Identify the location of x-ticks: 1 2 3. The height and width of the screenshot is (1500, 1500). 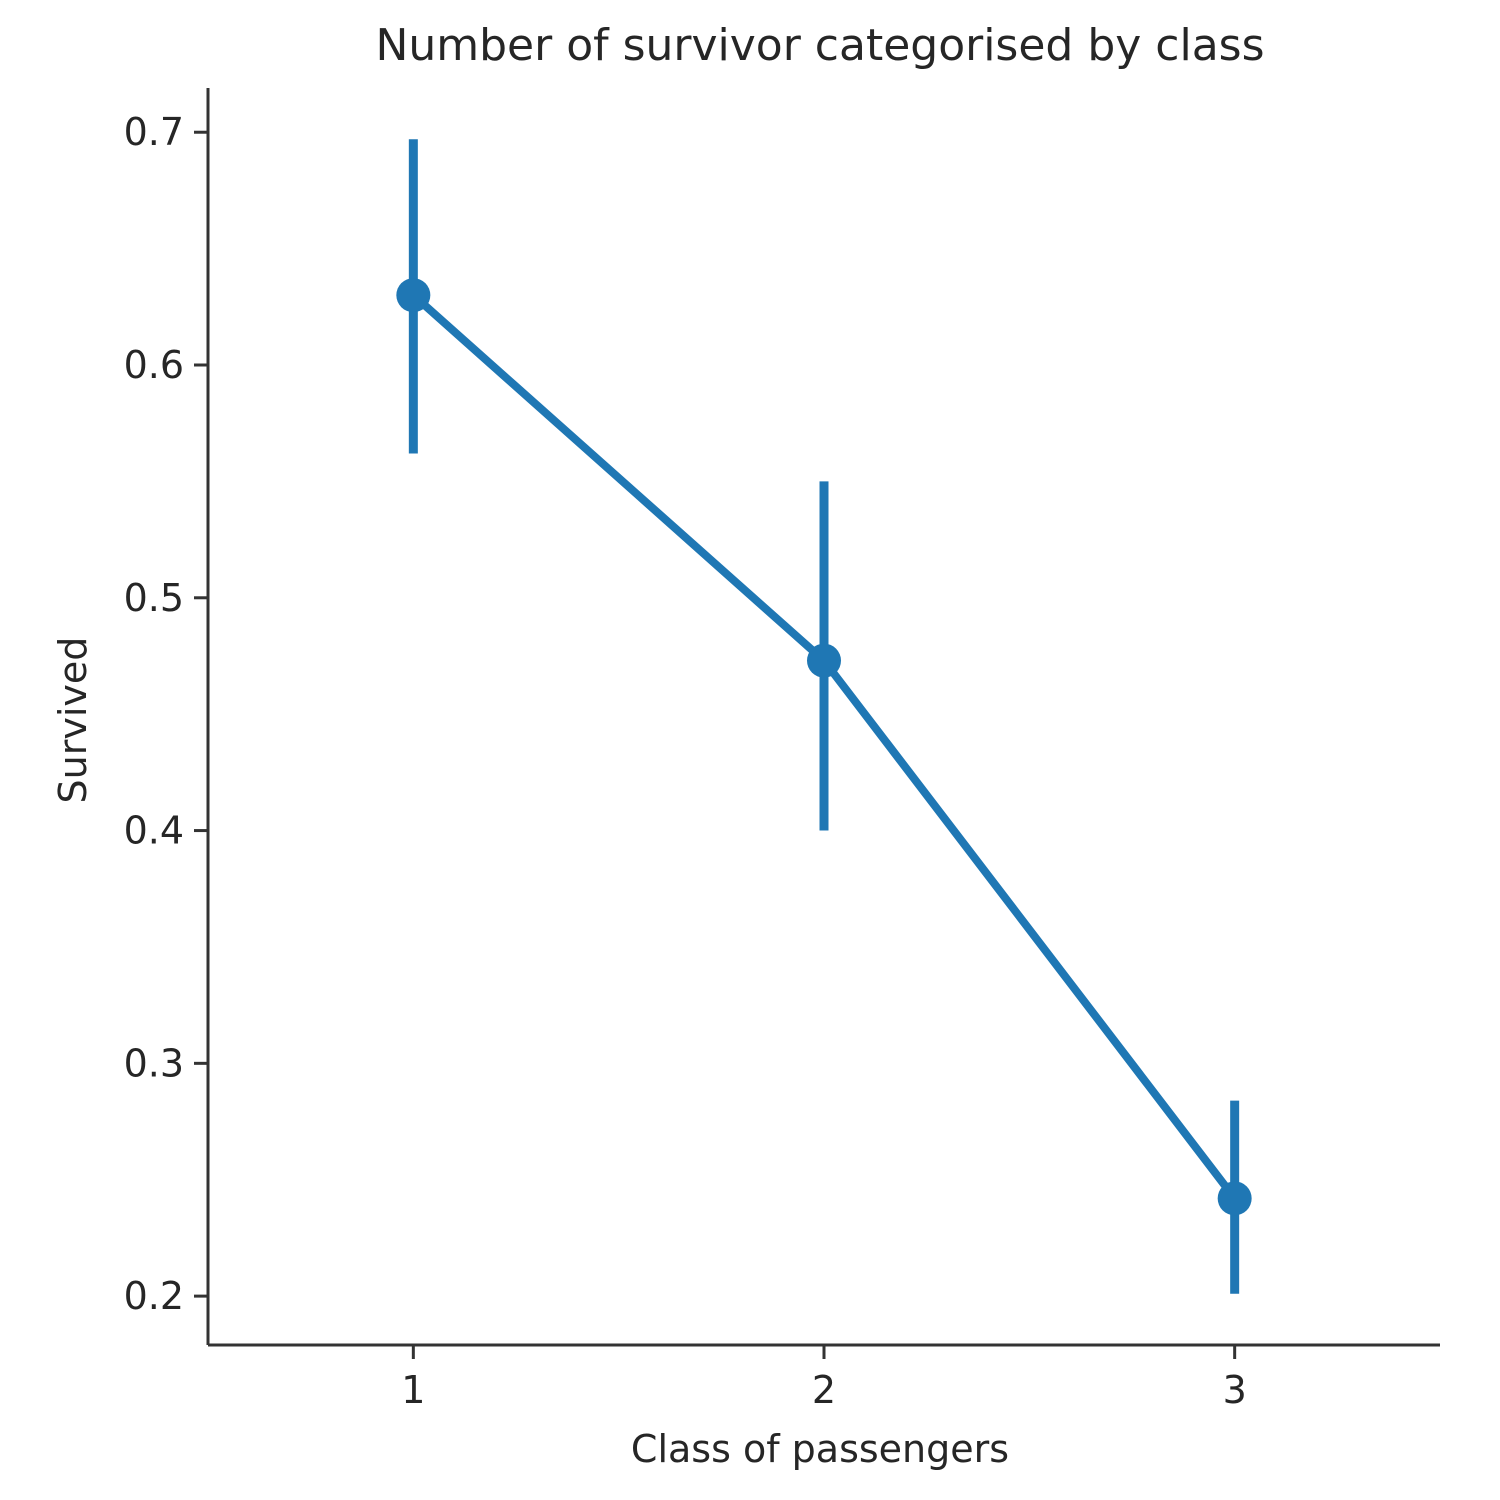
(824, 1378).